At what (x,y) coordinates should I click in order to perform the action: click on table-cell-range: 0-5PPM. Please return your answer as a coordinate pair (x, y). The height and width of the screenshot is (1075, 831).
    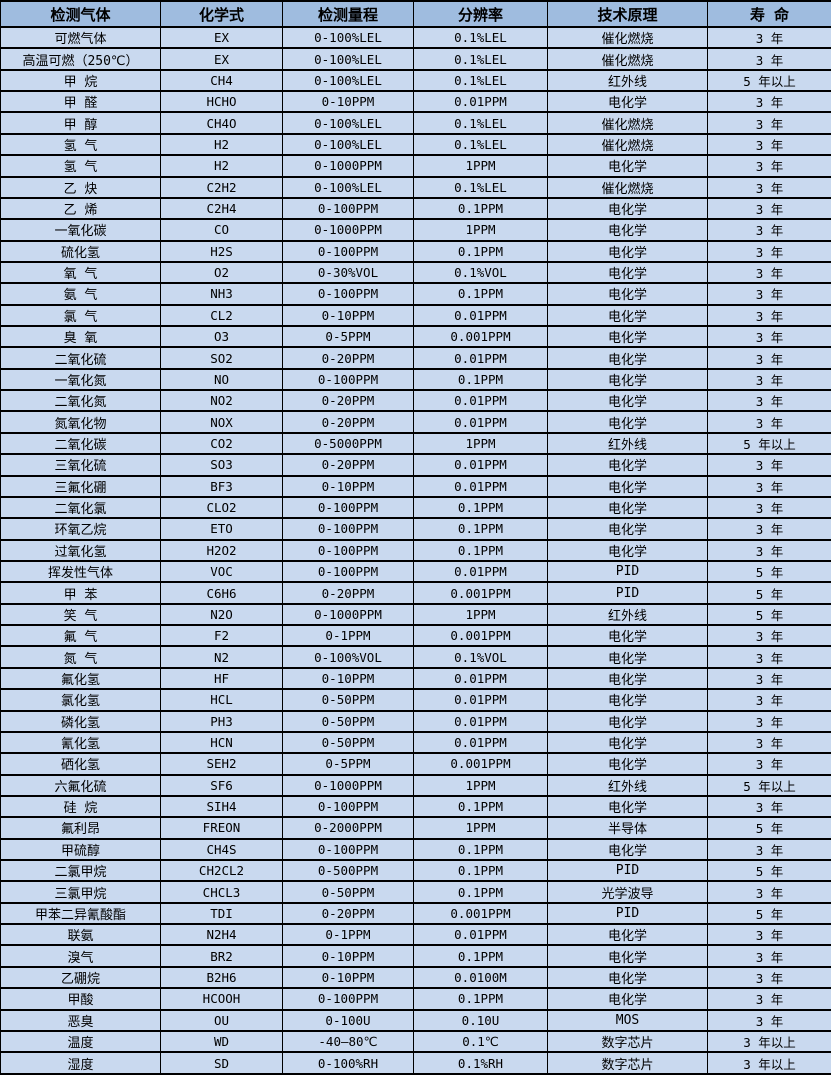
    Looking at the image, I should click on (348, 764).